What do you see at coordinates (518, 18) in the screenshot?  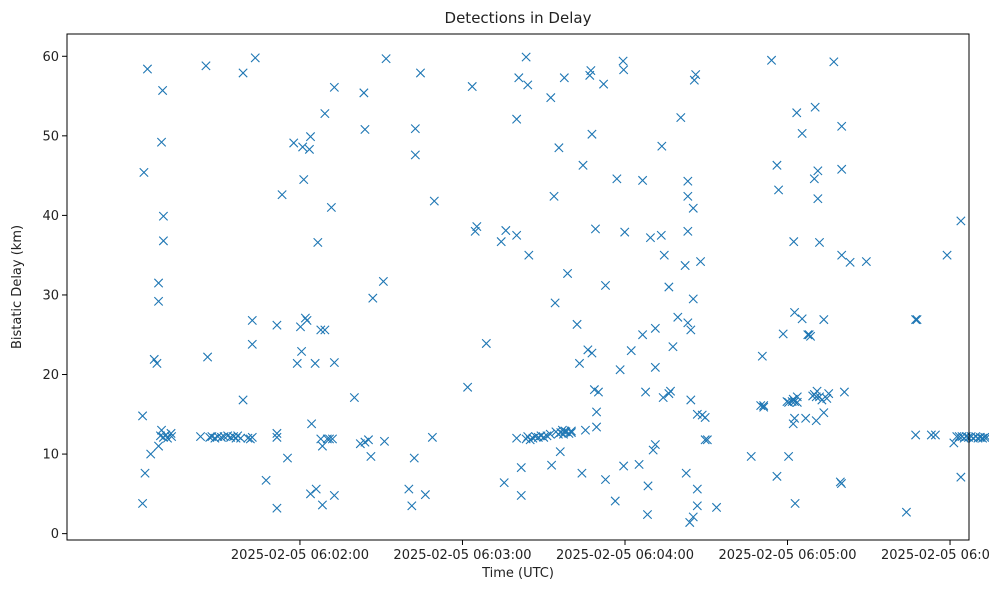 I see `chart-title: Detections in Delay` at bounding box center [518, 18].